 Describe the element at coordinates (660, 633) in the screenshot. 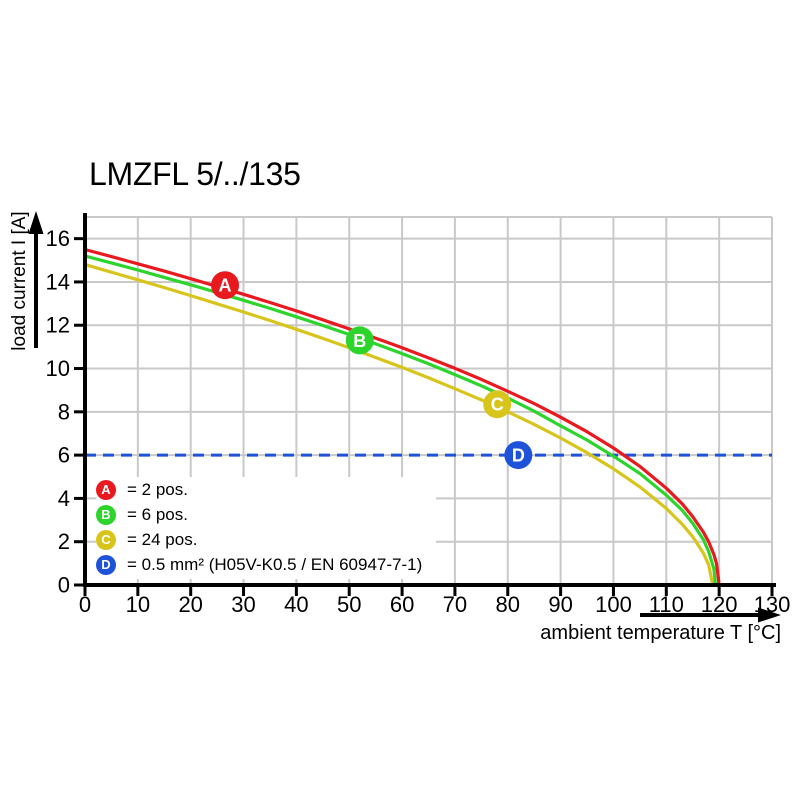

I see `x-axis-label: ambient temperature T [°C]` at that location.